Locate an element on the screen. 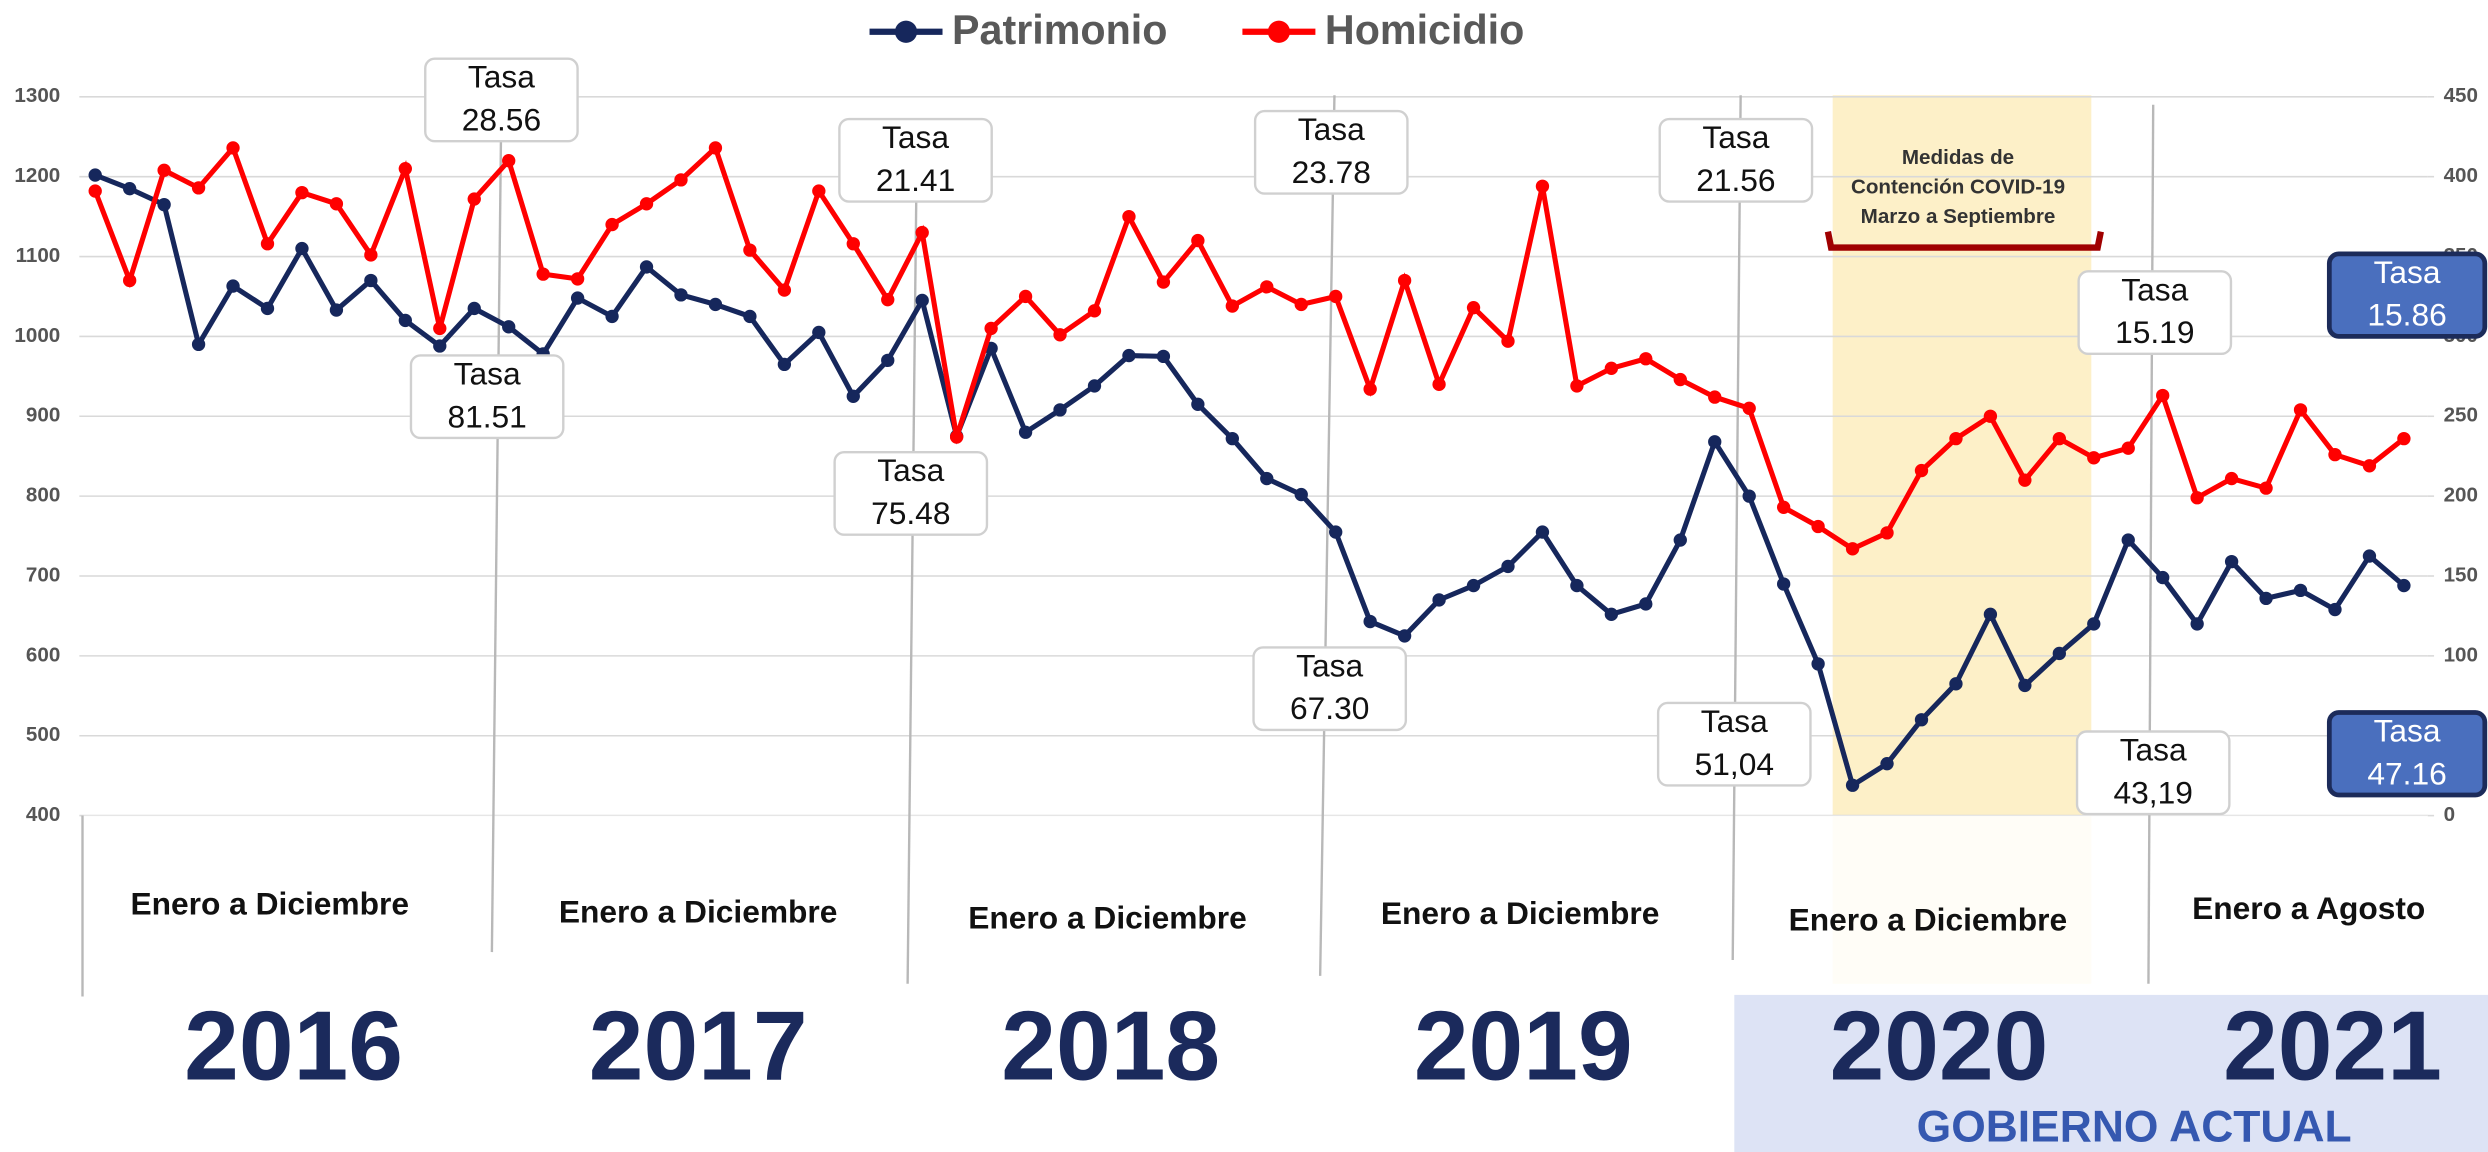  y-tick-label: 1200 is located at coordinates (37, 175).